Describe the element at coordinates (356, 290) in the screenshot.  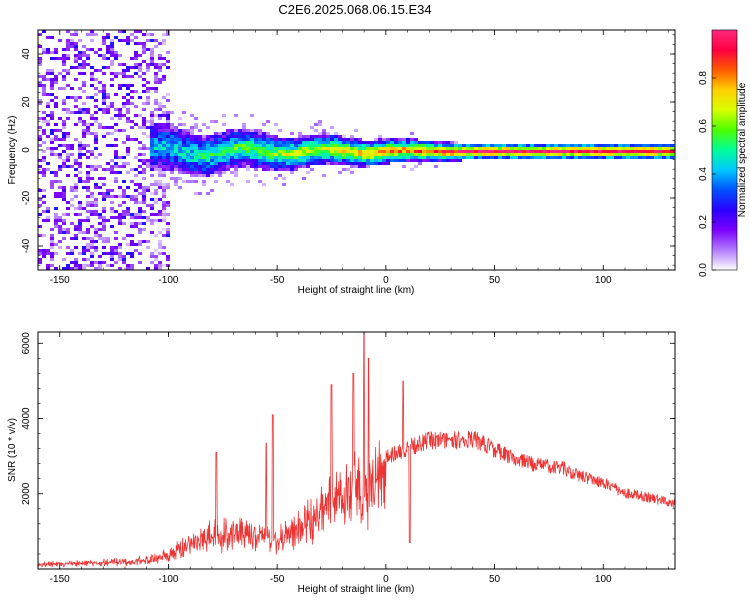
I see `spectrogram-x-axis-label: Height of straight line (km)` at that location.